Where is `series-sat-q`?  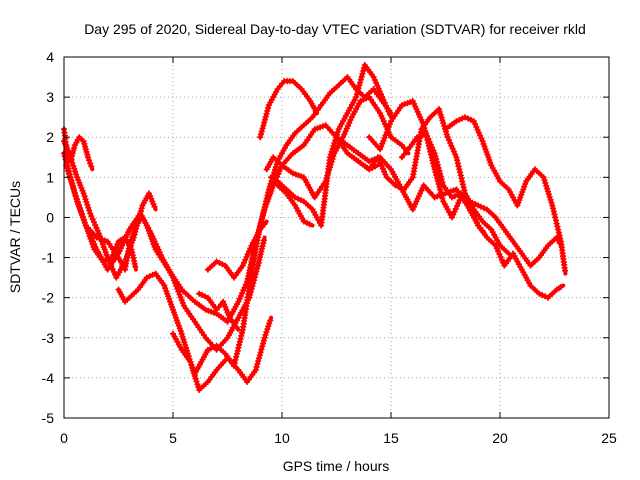
series-sat-q is located at coordinates (480, 199).